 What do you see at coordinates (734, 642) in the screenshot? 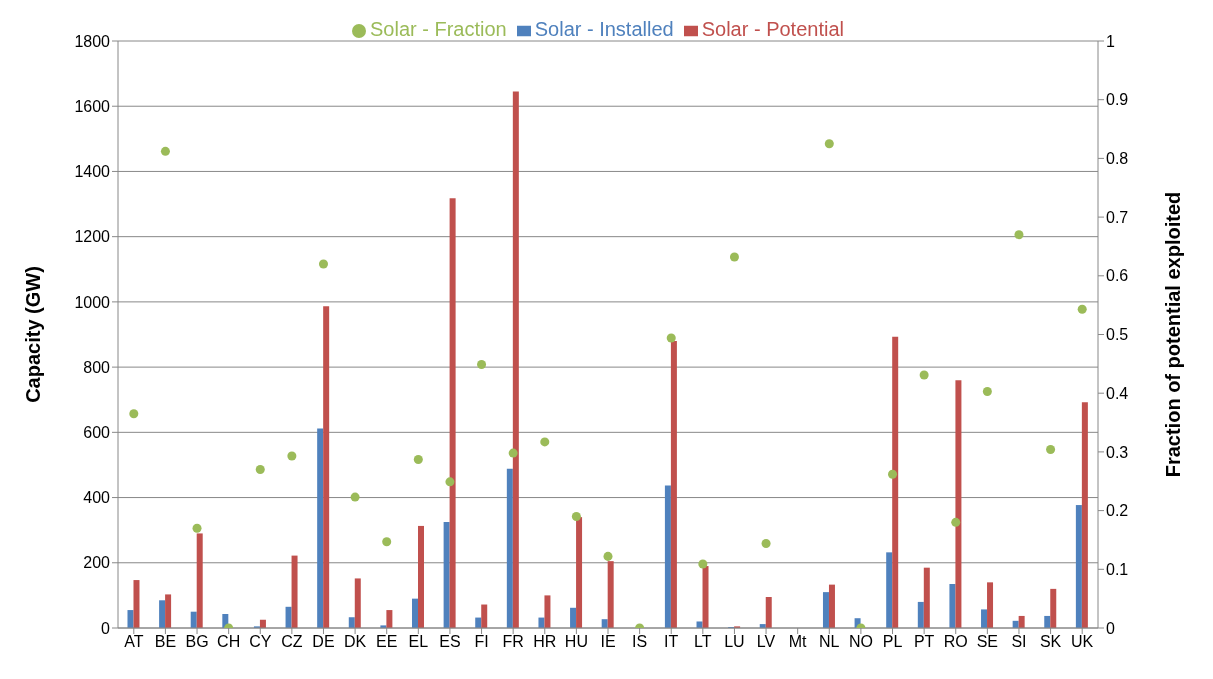
I see `x-tick-label: LU` at bounding box center [734, 642].